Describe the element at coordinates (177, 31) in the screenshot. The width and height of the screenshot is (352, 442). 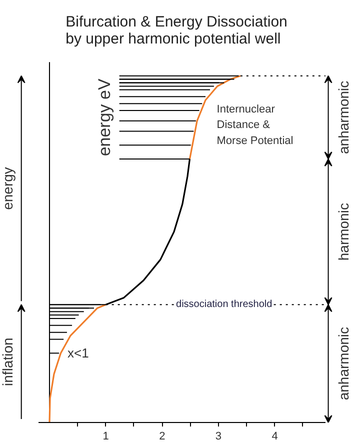
I see `chart-title: Bifurcation & Energy Dissociation by upper harmonic potential well` at that location.